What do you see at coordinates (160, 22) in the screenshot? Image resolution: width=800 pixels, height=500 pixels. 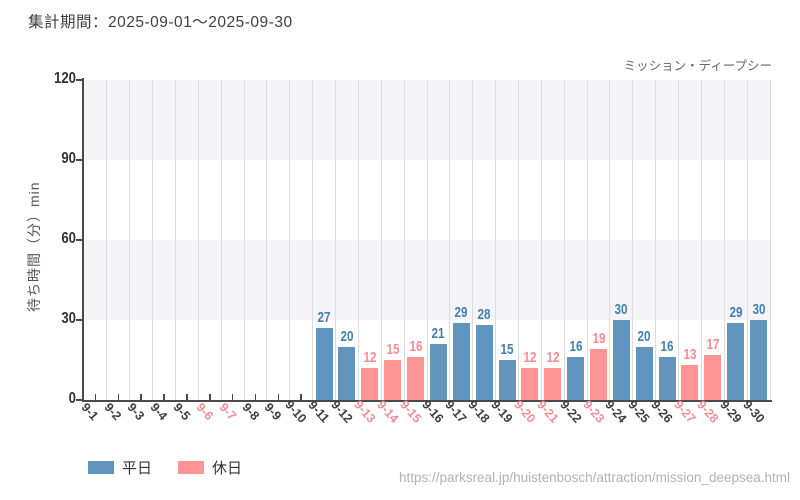 I see `page-title: 集計期間：2025-09-01～2025-09-30` at bounding box center [160, 22].